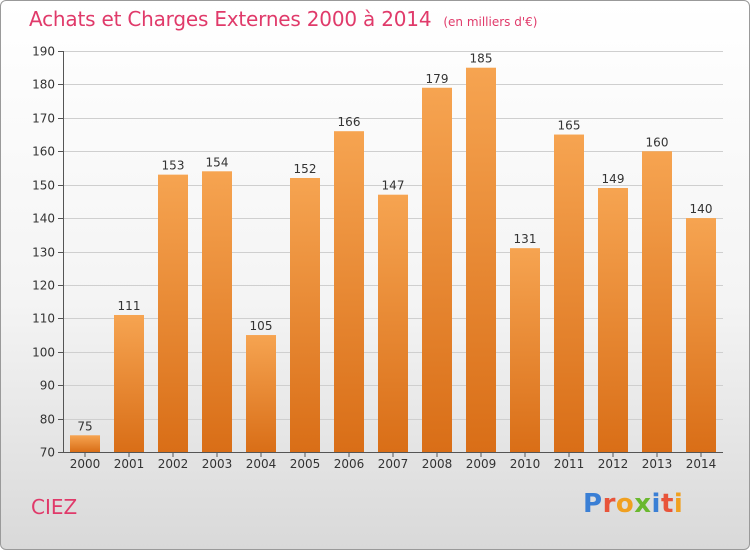 Image resolution: width=750 pixels, height=550 pixels. Describe the element at coordinates (393, 323) in the screenshot. I see `bar-2007` at that location.